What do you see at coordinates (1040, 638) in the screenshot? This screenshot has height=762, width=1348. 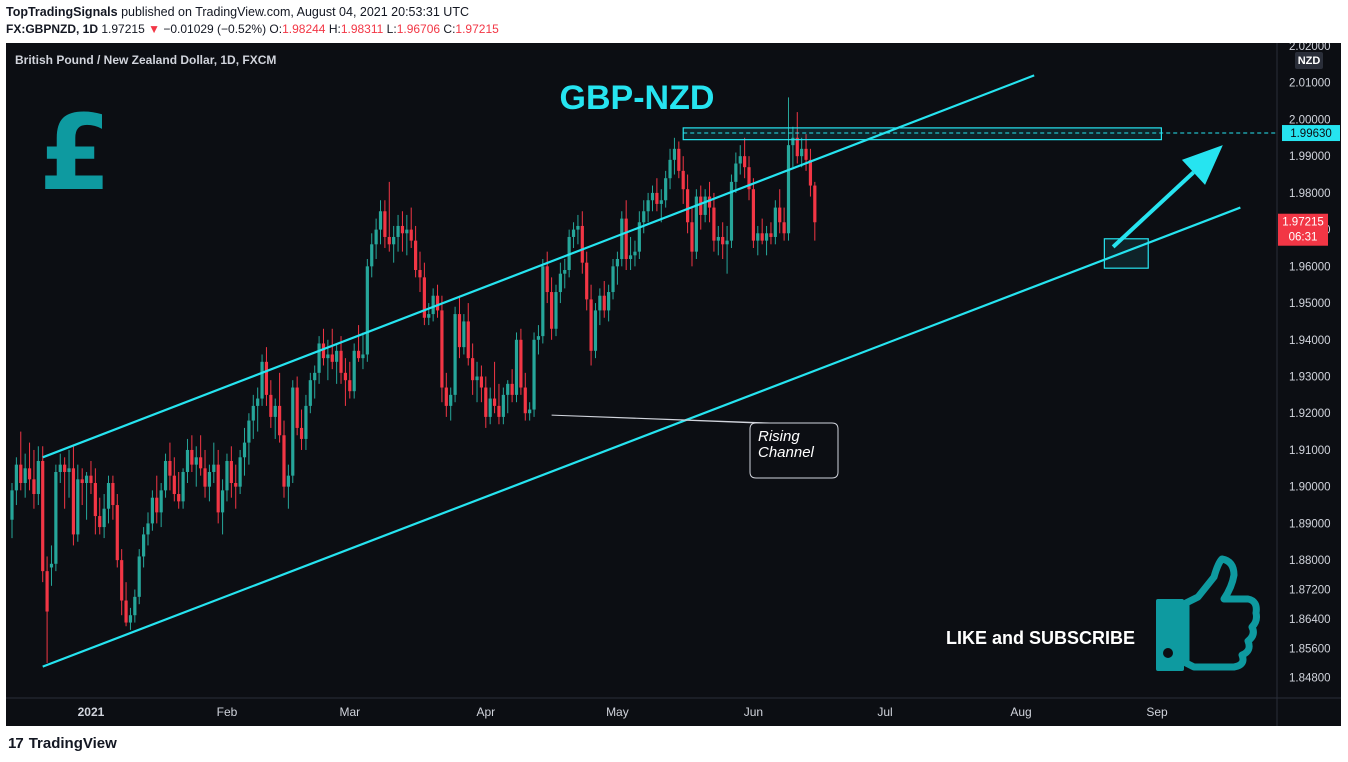 I see `like-subscribe-text: LIKE and SUBSCRIBE` at bounding box center [1040, 638].